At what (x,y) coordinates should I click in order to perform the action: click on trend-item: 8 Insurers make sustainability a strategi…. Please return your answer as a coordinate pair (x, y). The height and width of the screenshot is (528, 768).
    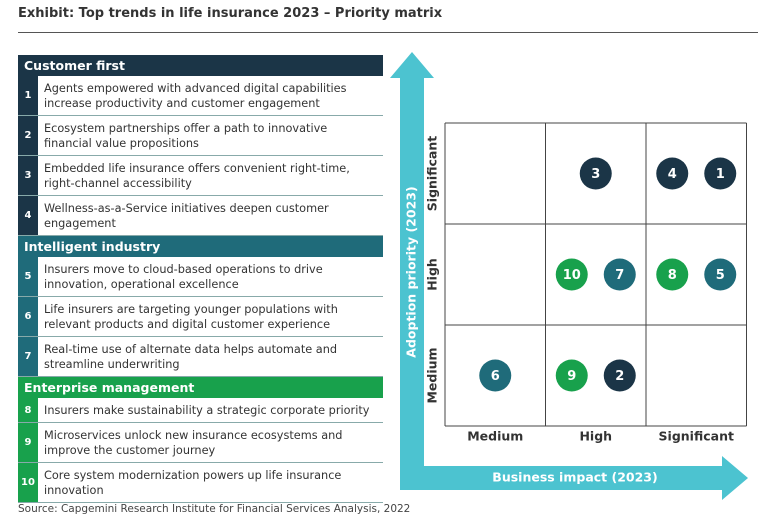
    Looking at the image, I should click on (200, 410).